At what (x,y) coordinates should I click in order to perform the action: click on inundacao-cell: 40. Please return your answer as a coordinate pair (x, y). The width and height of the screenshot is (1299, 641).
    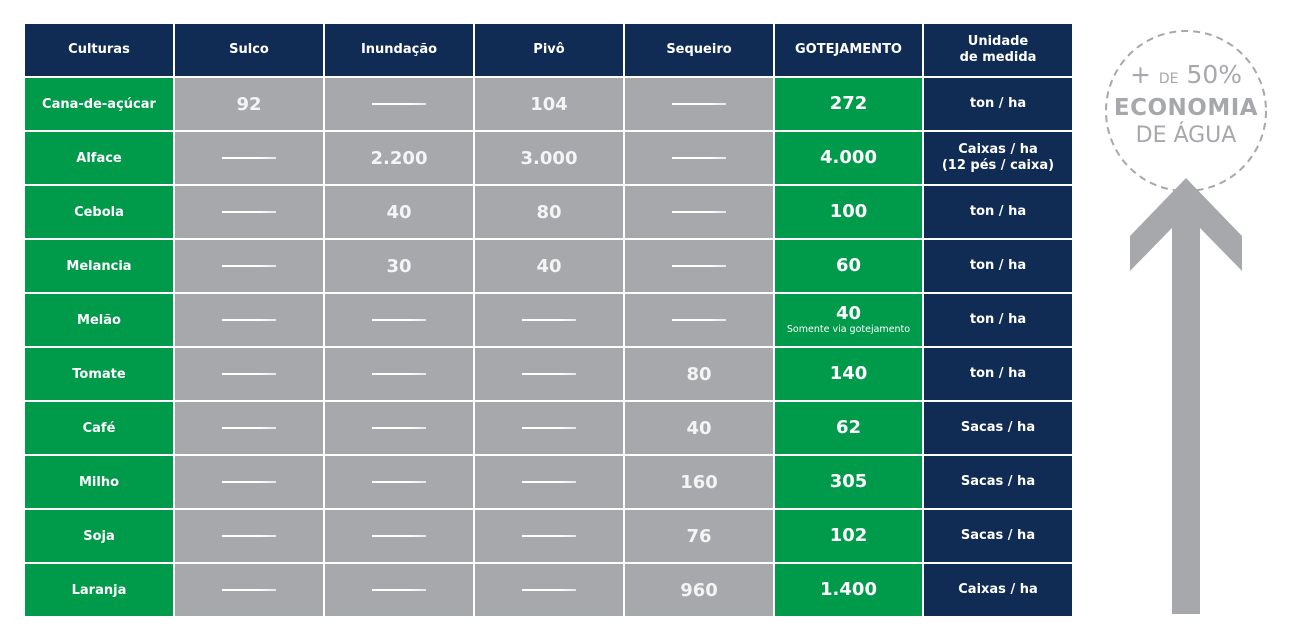
    Looking at the image, I should click on (399, 212).